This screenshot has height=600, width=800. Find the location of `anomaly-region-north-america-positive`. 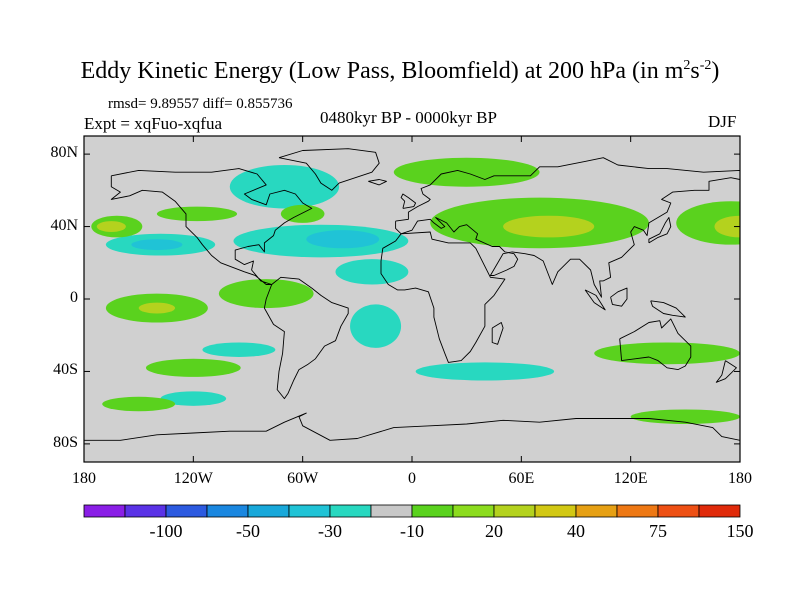

anomaly-region-north-america-positive is located at coordinates (197, 214).